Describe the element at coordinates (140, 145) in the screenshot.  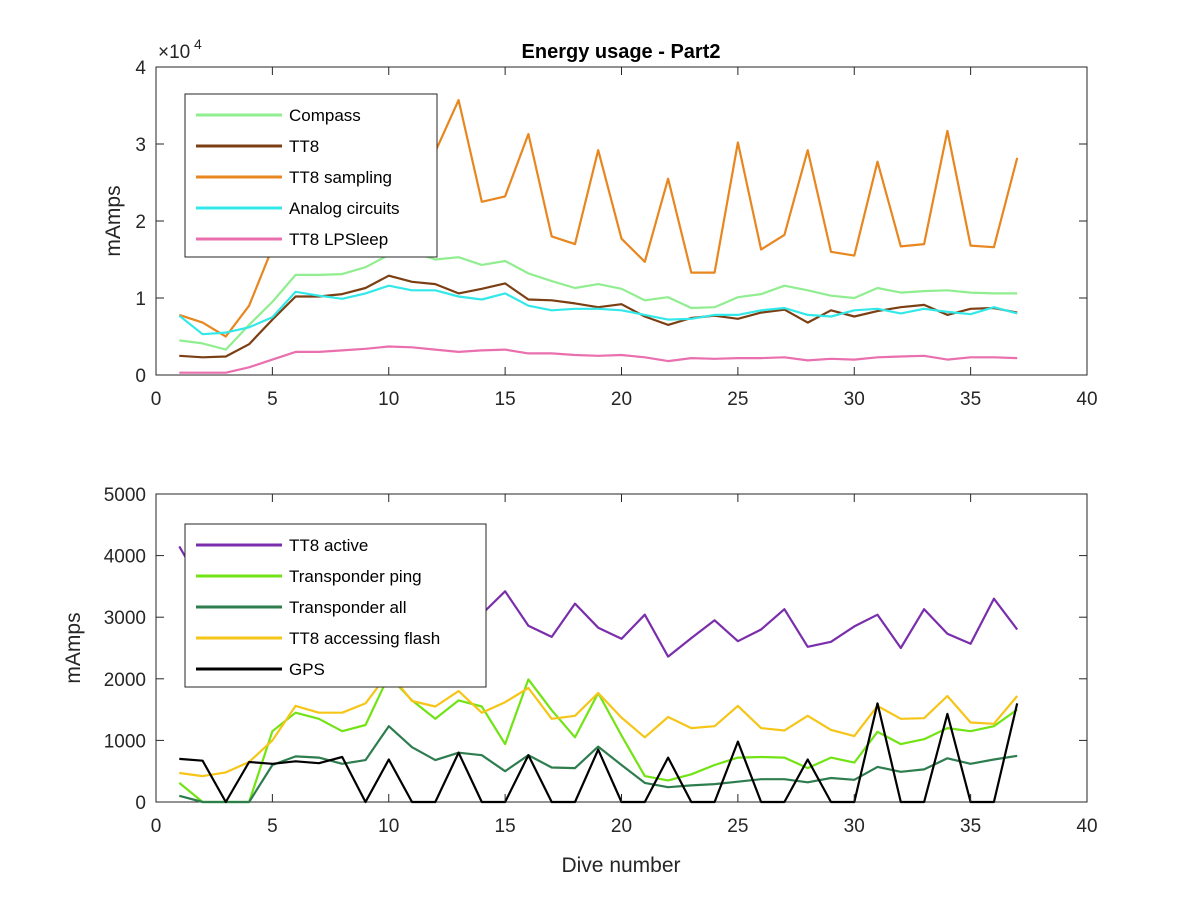
I see `top-y-tick-label: 3` at that location.